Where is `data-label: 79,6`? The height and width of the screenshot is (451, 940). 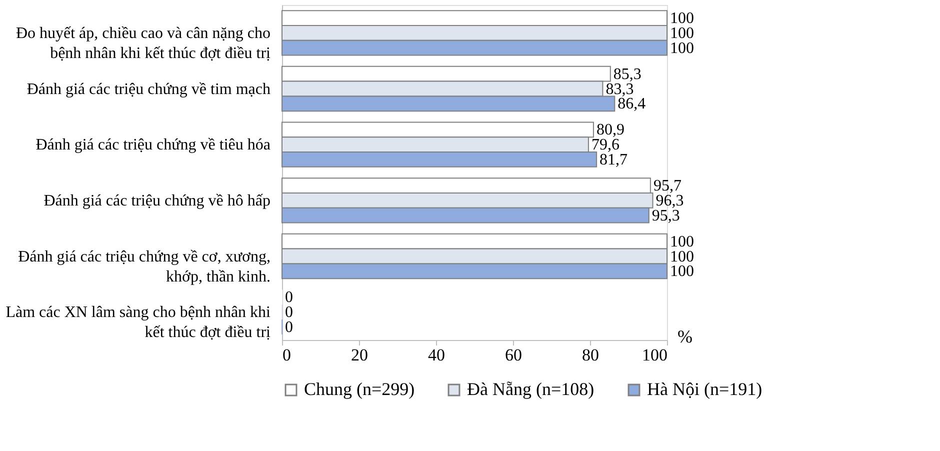
data-label: 79,6 is located at coordinates (605, 145).